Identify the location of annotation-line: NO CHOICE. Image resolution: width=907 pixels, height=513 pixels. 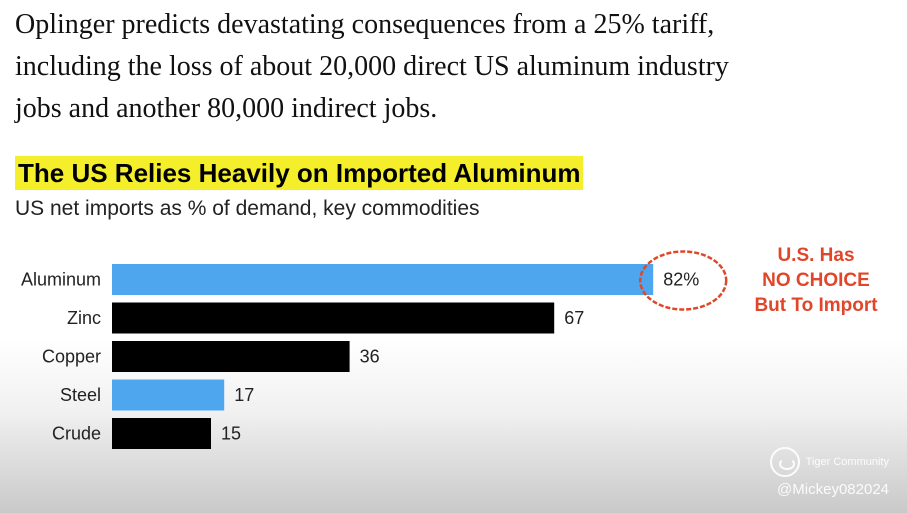
(816, 280).